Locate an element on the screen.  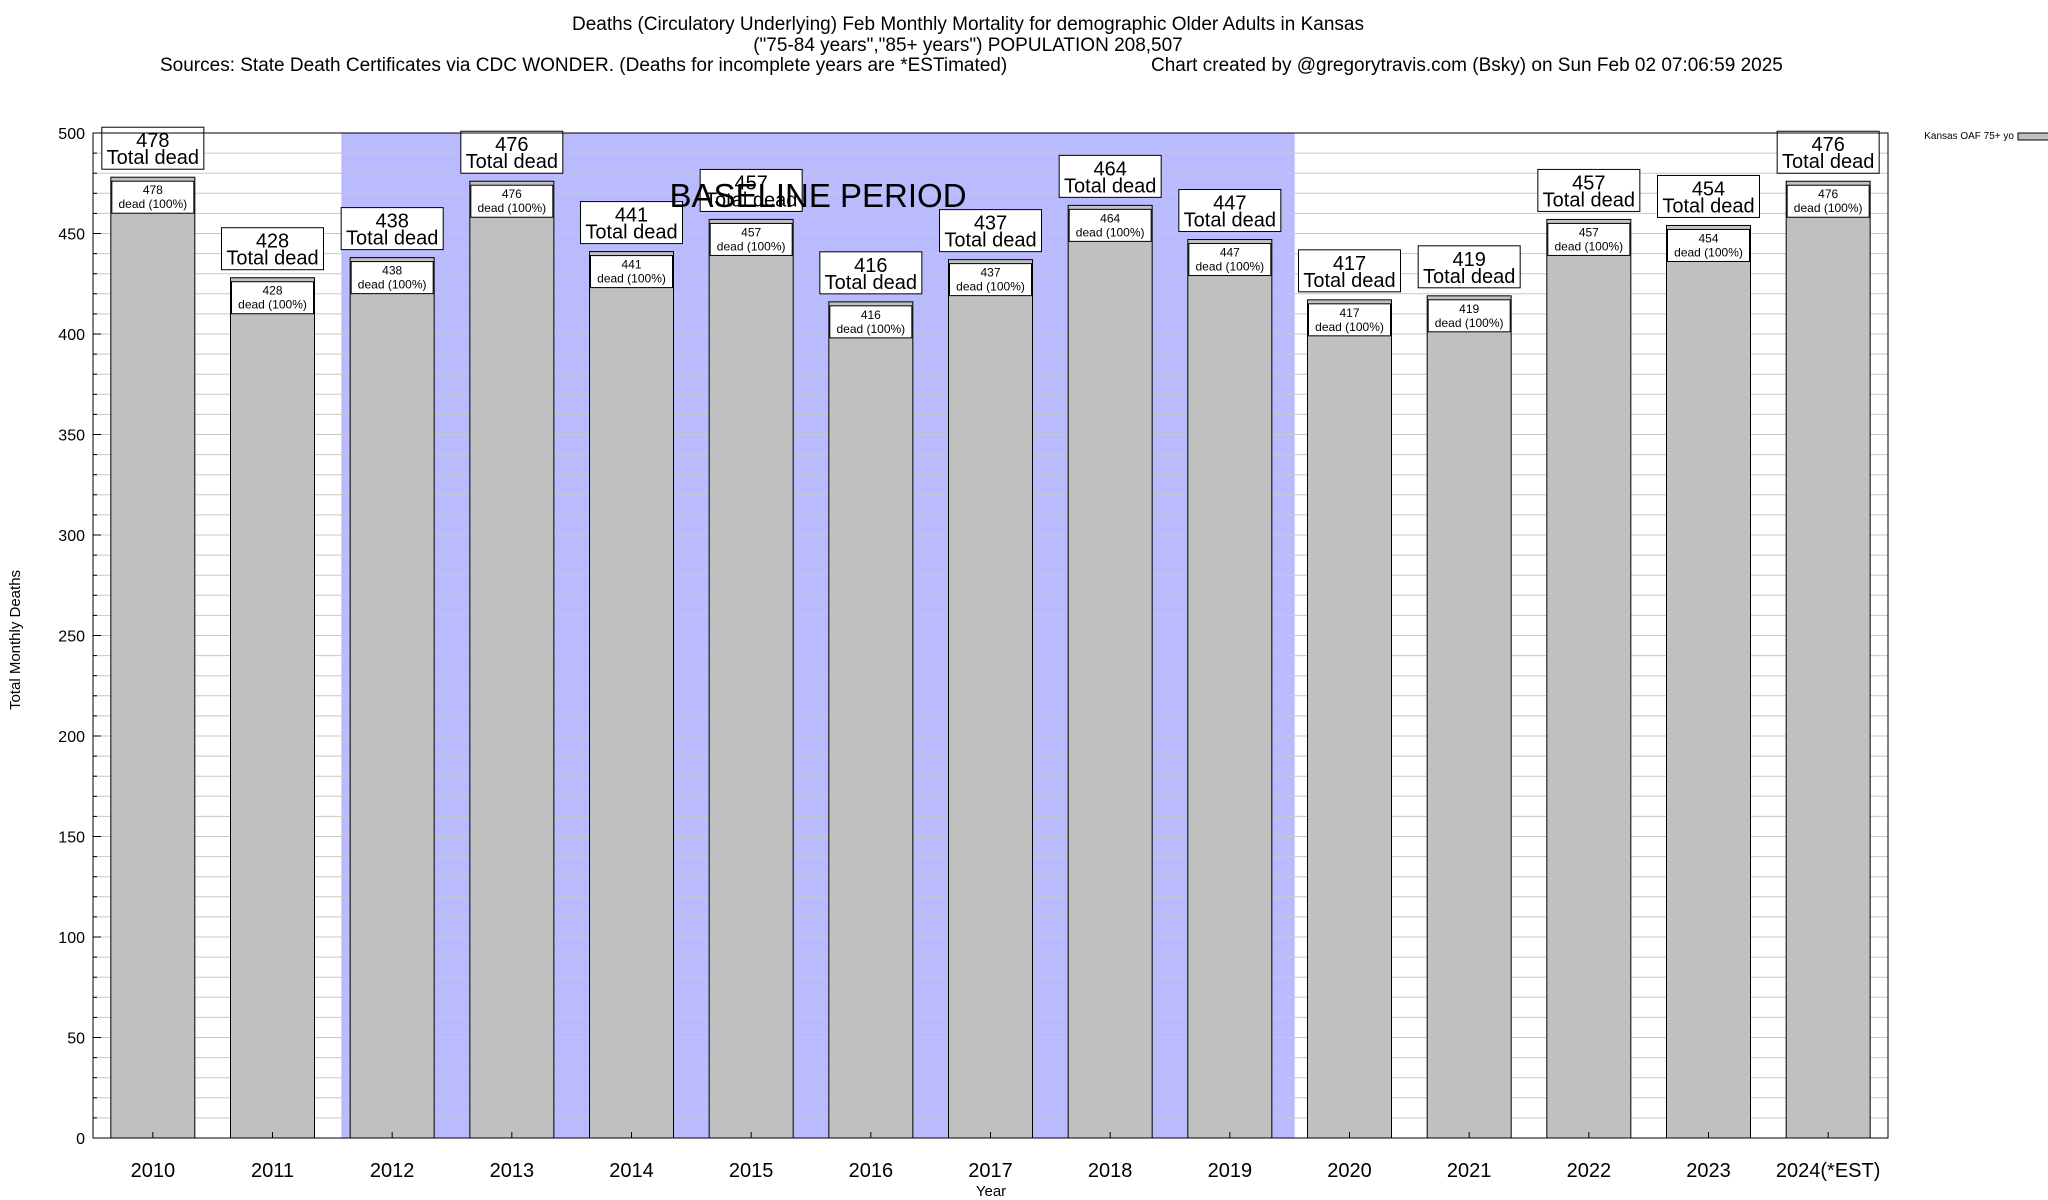
y-tick-label: 0 is located at coordinates (80, 1139).